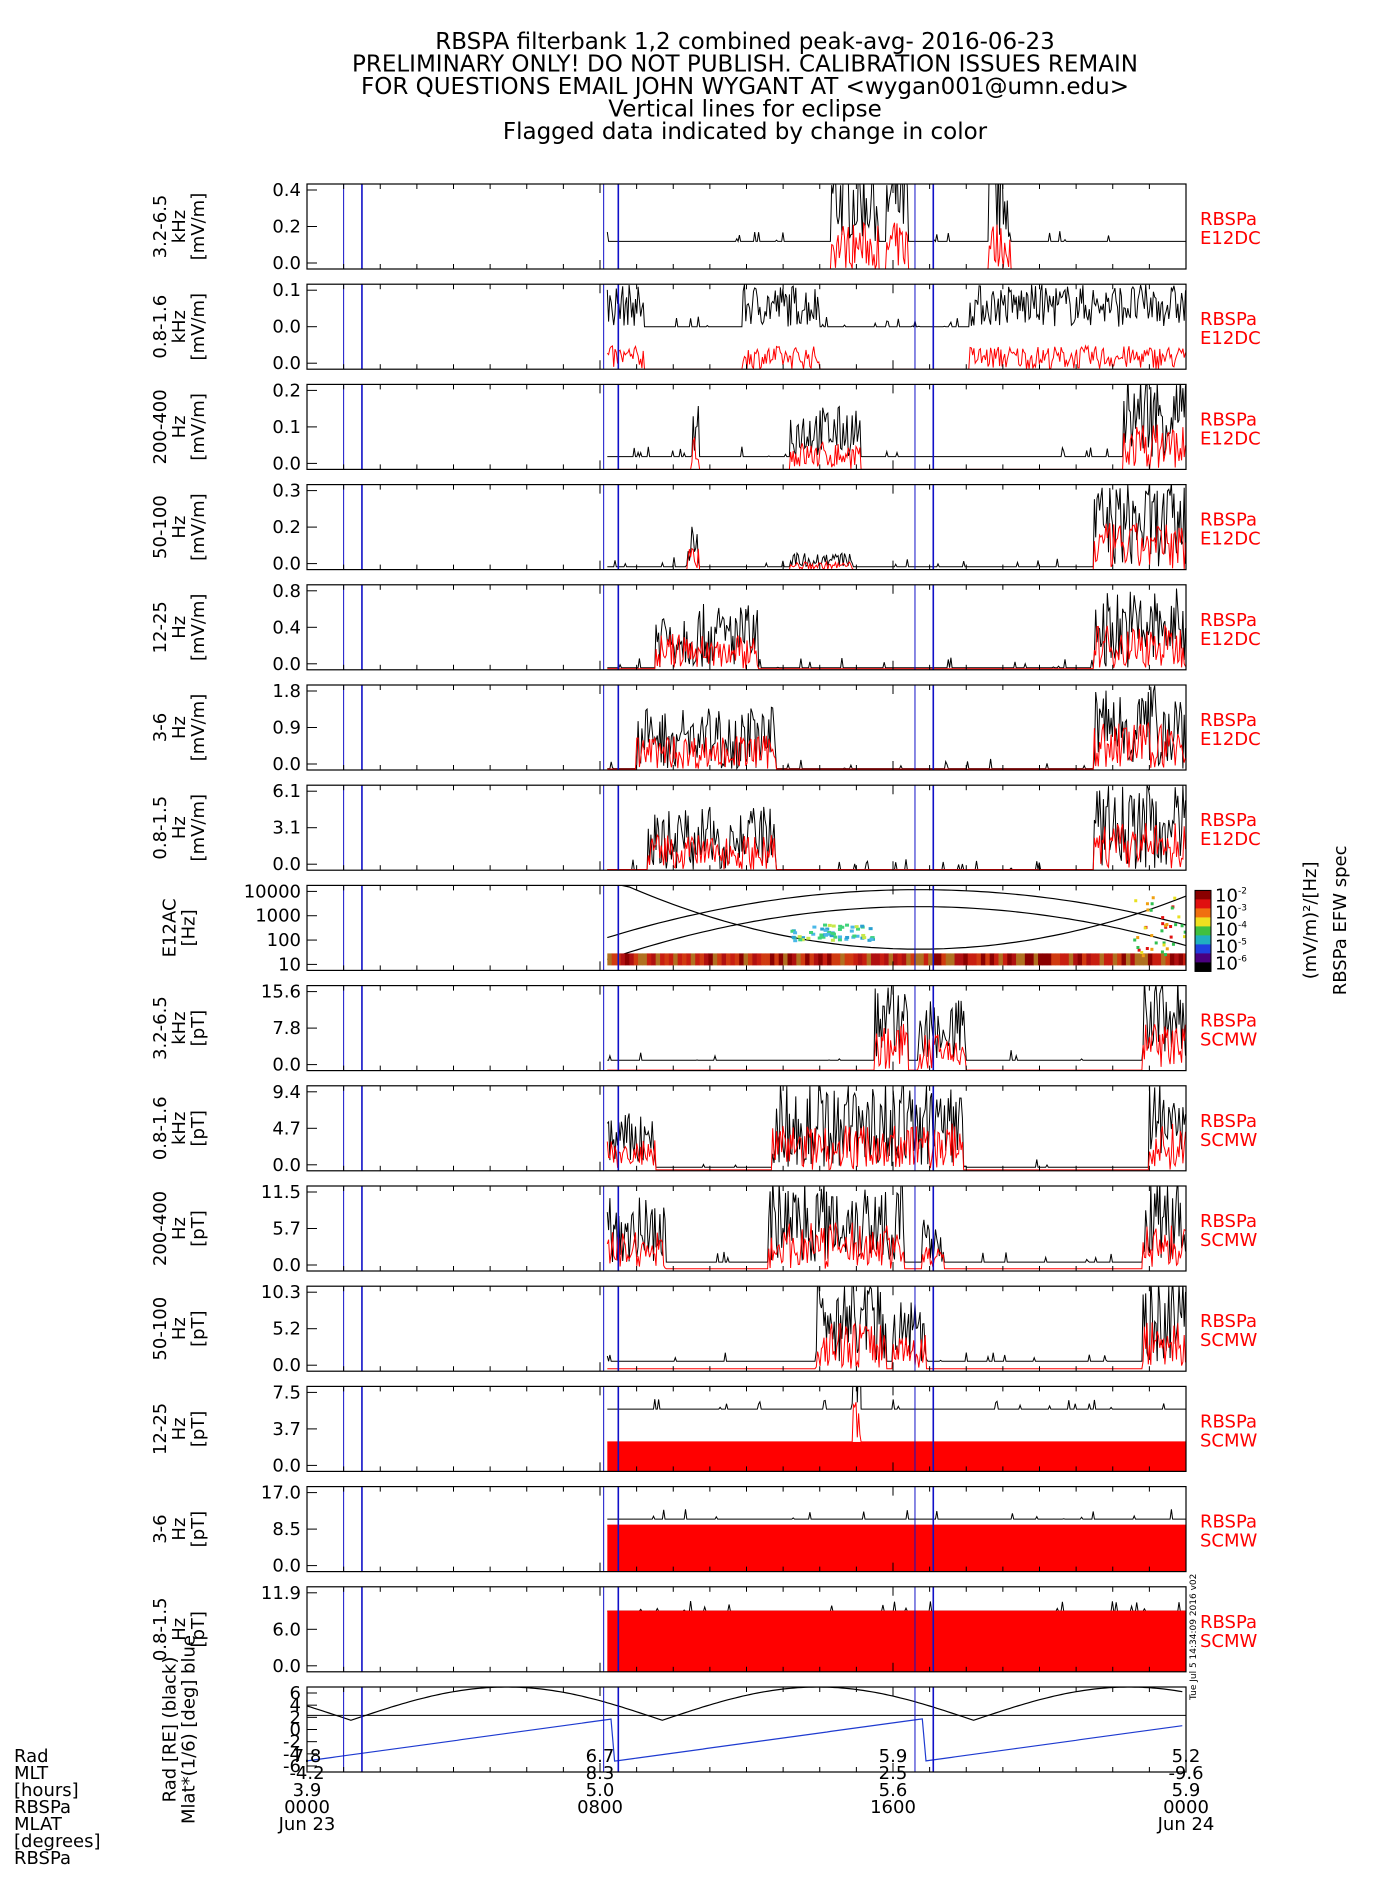  What do you see at coordinates (307, 1790) in the screenshot?
I see `x-axis-value: 3.9` at bounding box center [307, 1790].